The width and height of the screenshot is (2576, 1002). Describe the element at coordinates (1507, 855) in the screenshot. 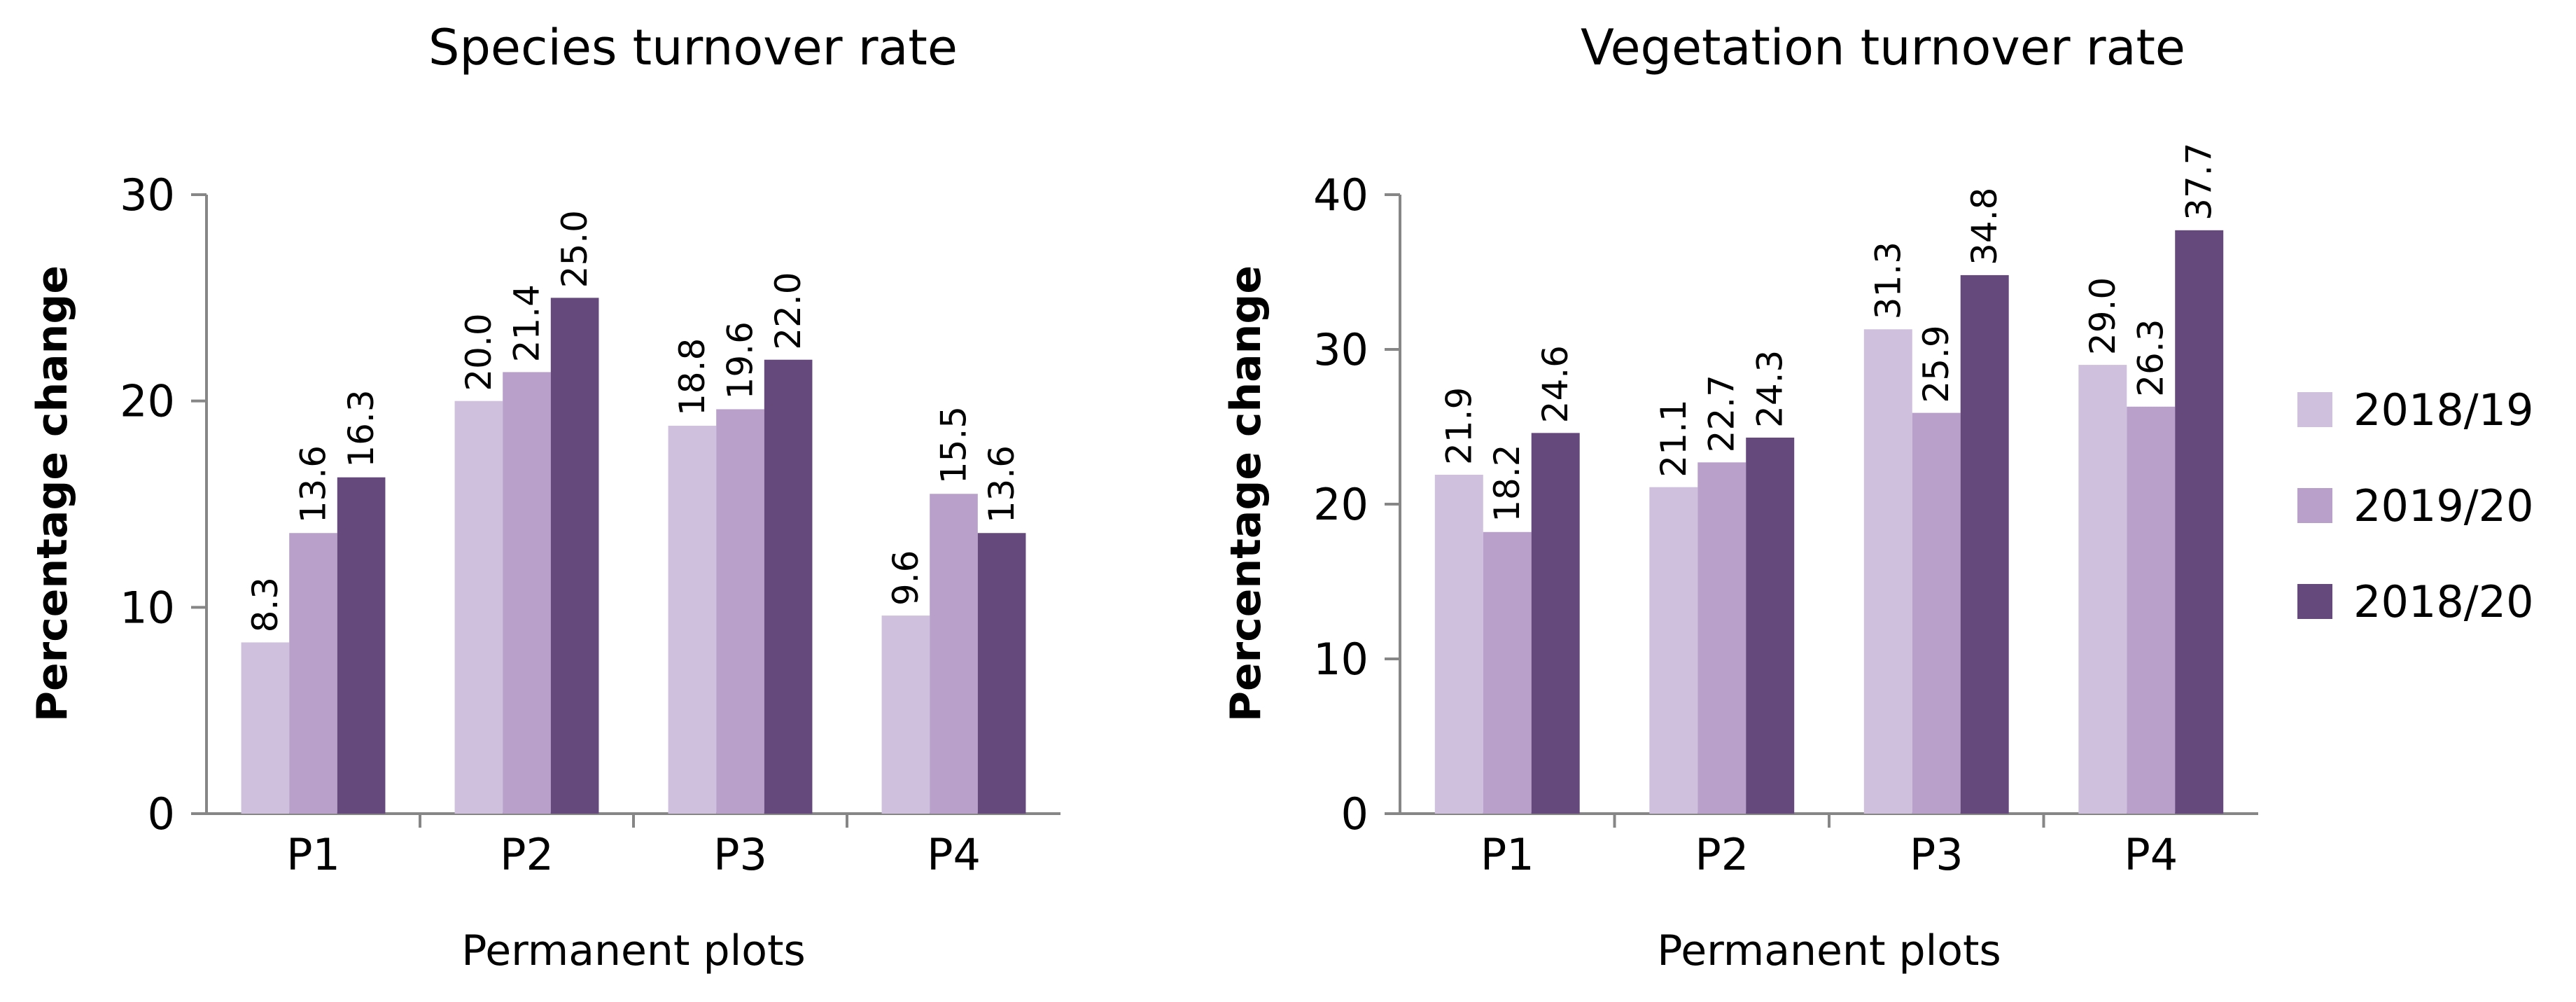

I see `chart2-xtick-label: P1` at that location.